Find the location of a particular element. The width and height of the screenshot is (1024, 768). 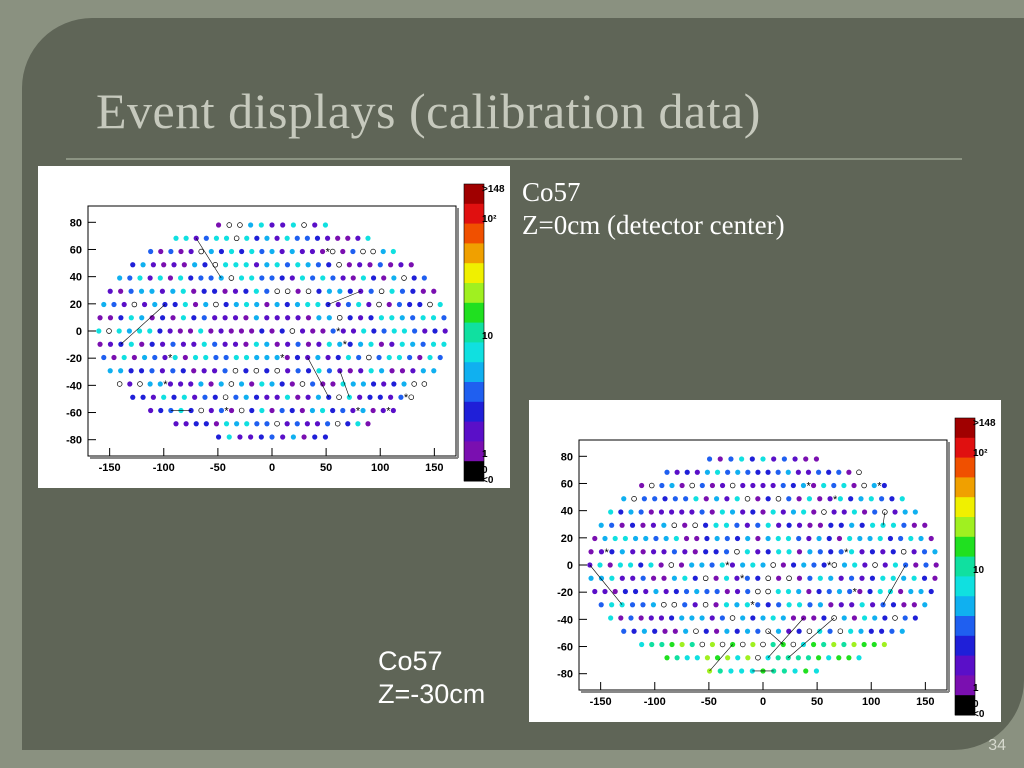

caption-source: Co57 is located at coordinates (410, 661).